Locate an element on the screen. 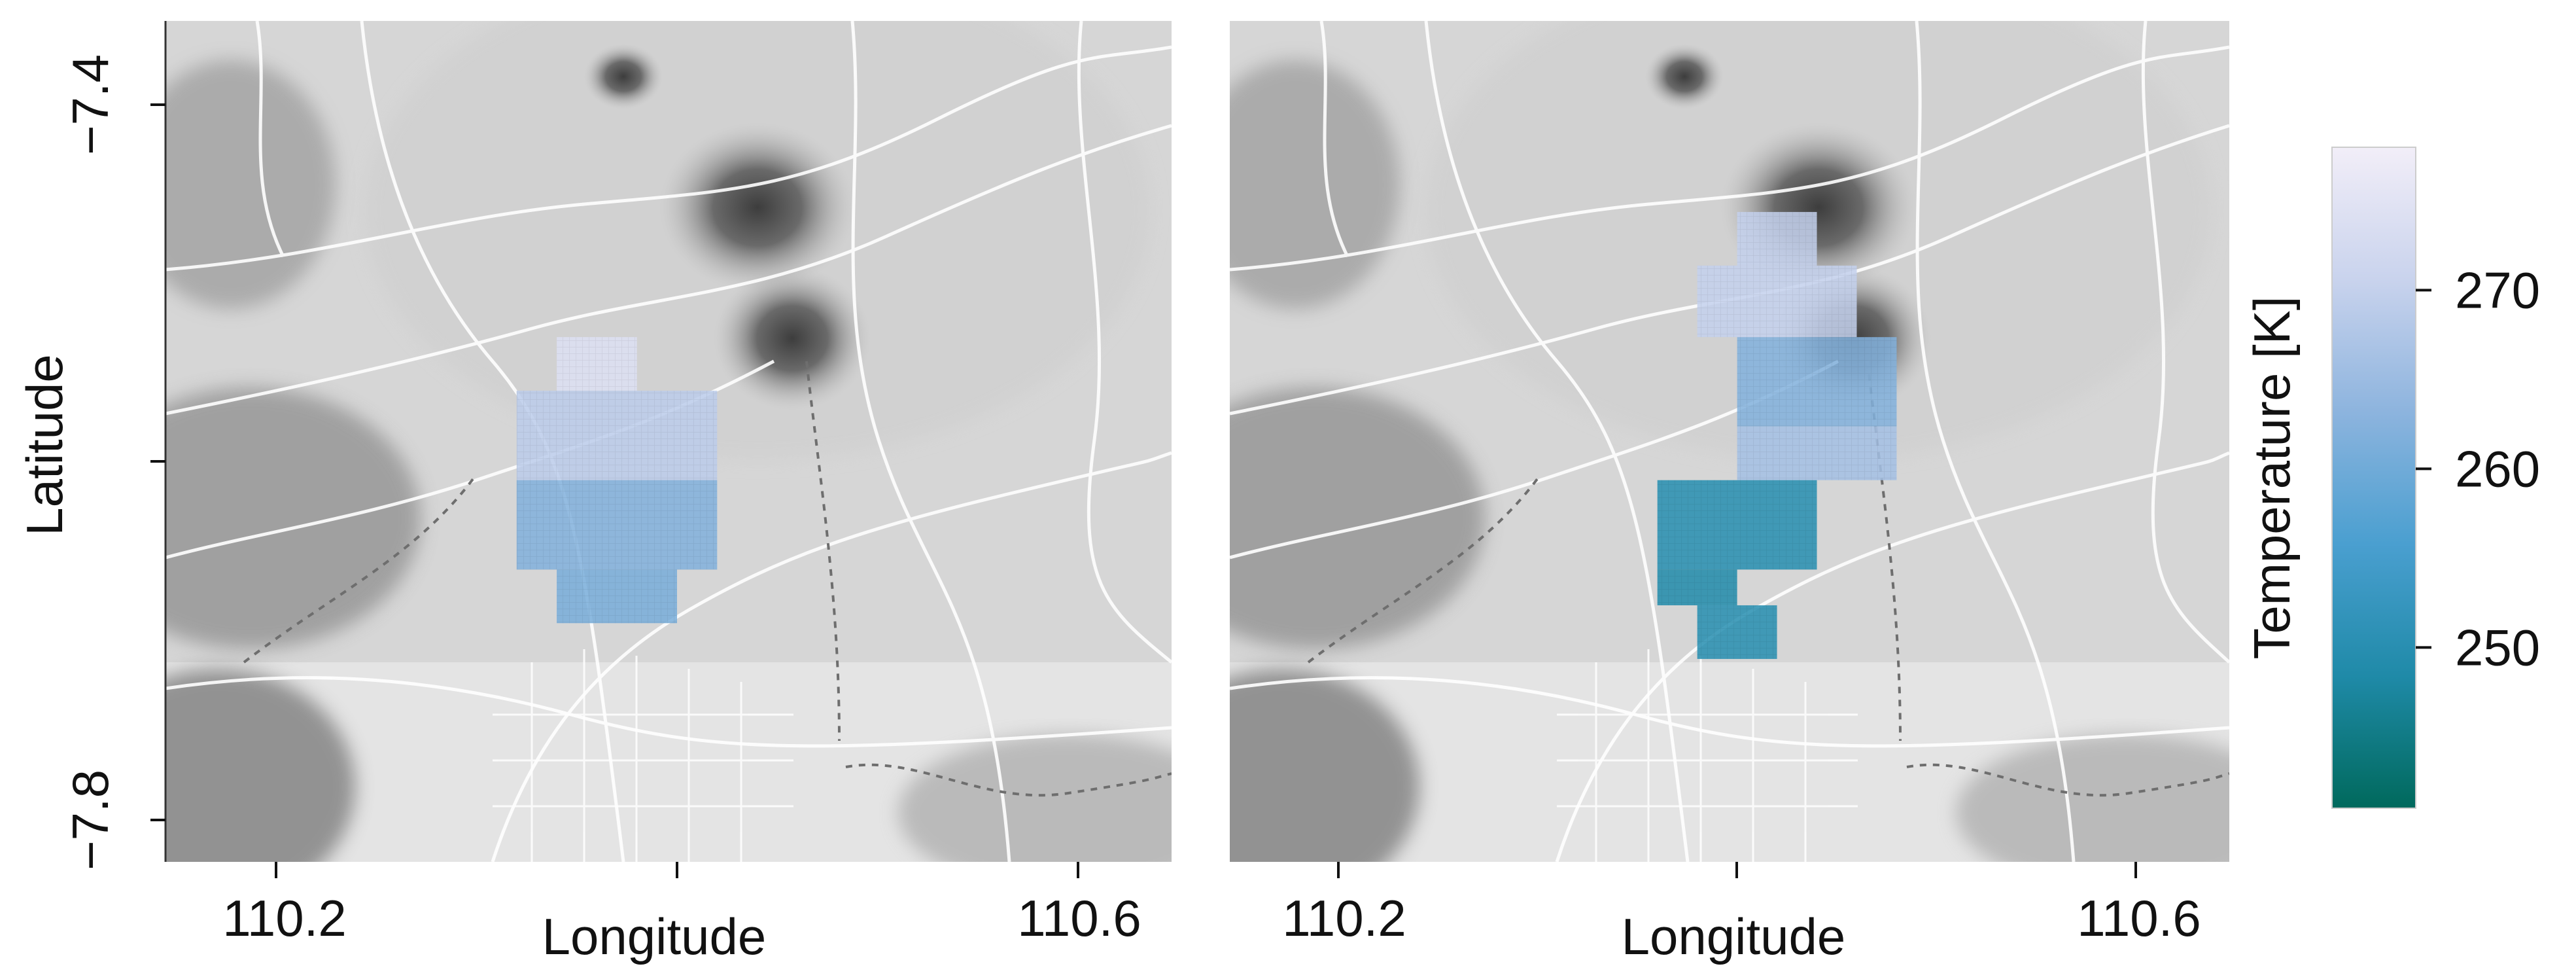  colorbar-tick-label: 250 is located at coordinates (2497, 647).